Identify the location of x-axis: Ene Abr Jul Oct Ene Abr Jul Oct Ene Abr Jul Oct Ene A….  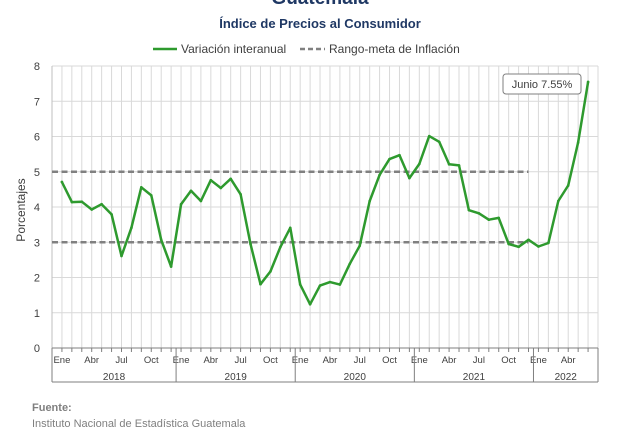
(325, 365).